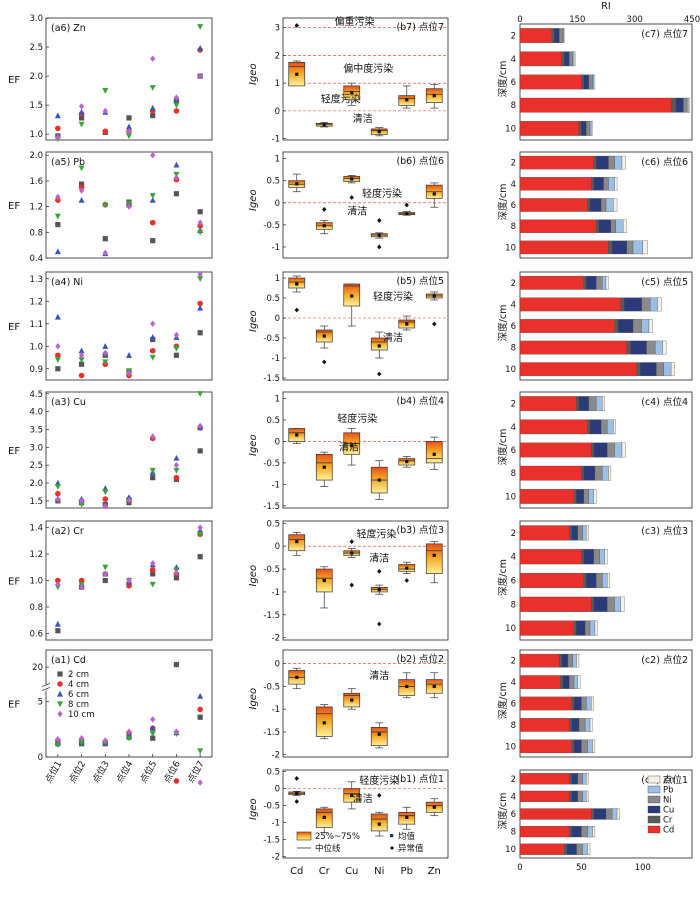 The height and width of the screenshot is (899, 700). What do you see at coordinates (148, 772) in the screenshot?
I see `ef-x-tick-label: 点位5` at bounding box center [148, 772].